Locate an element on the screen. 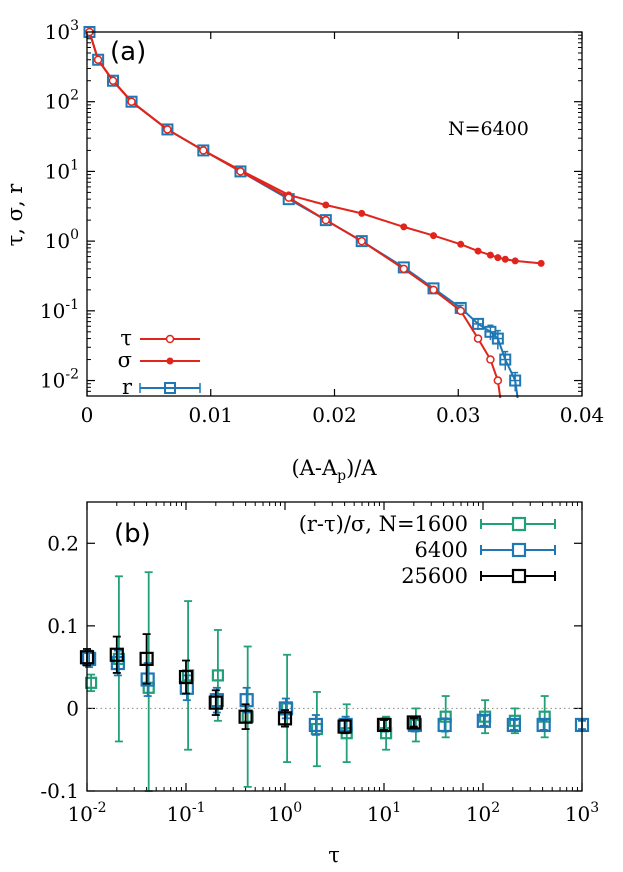 Image resolution: width=623 pixels, height=872 pixels. b-ytick-label-3: 0.2 is located at coordinates (63, 543).